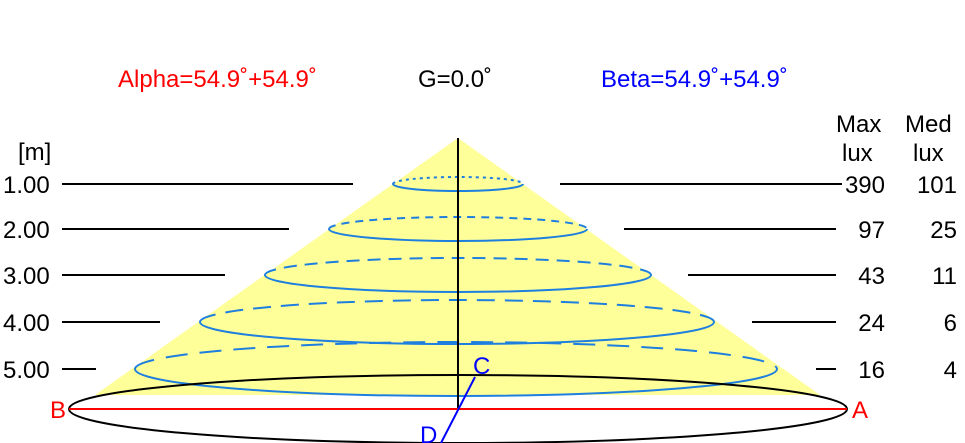 This screenshot has height=443, width=965. Describe the element at coordinates (858, 124) in the screenshot. I see `max-header-top: Max` at that location.